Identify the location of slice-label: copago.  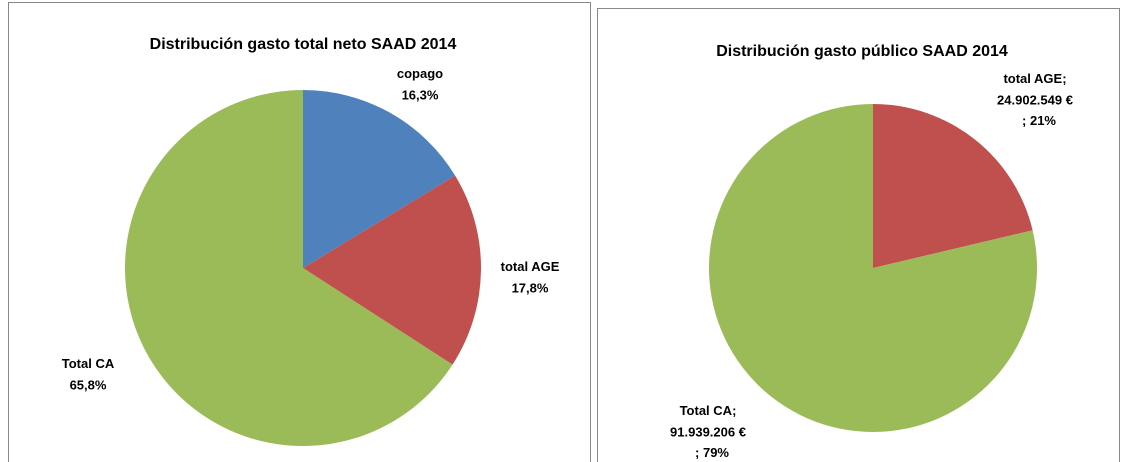
(420, 73).